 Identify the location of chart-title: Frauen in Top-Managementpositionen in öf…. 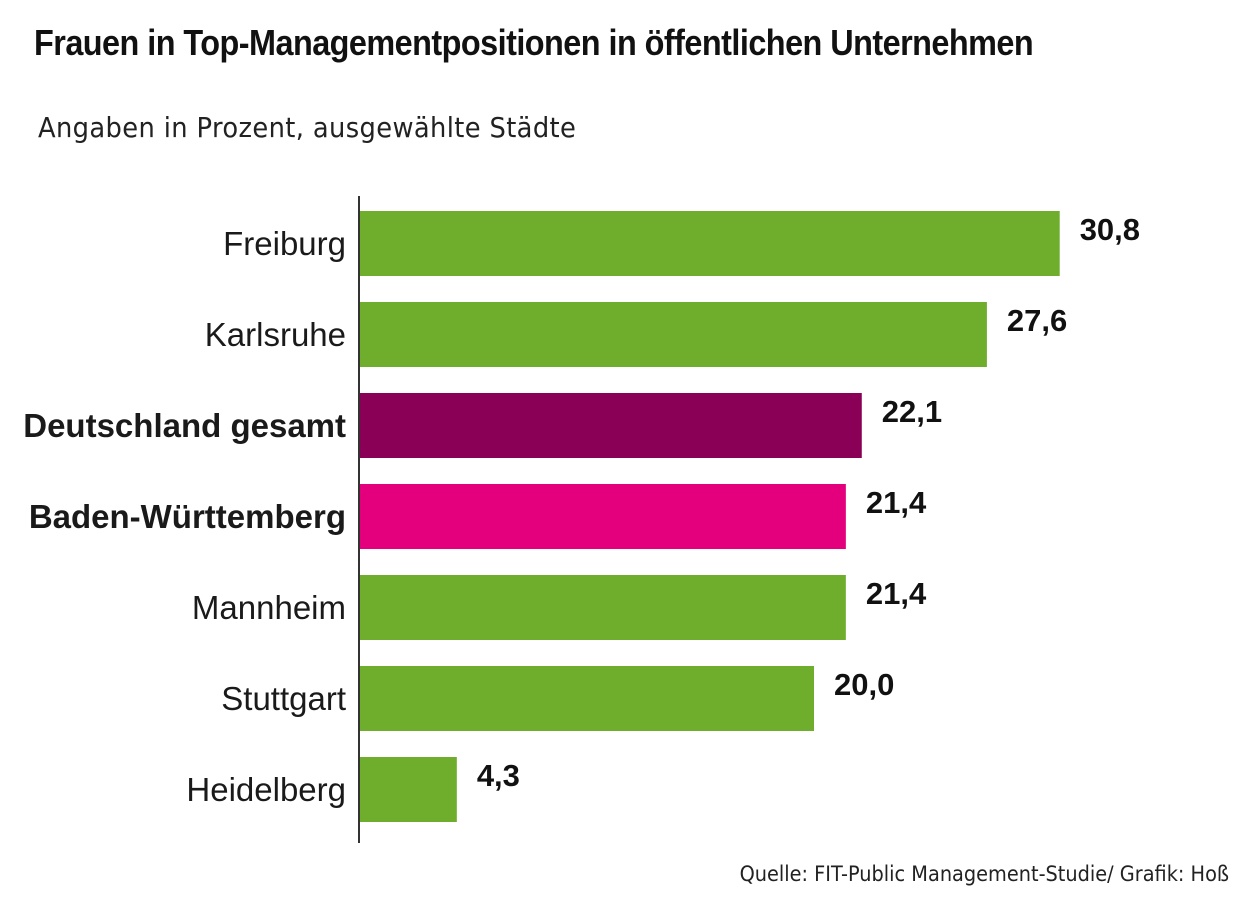
(534, 42).